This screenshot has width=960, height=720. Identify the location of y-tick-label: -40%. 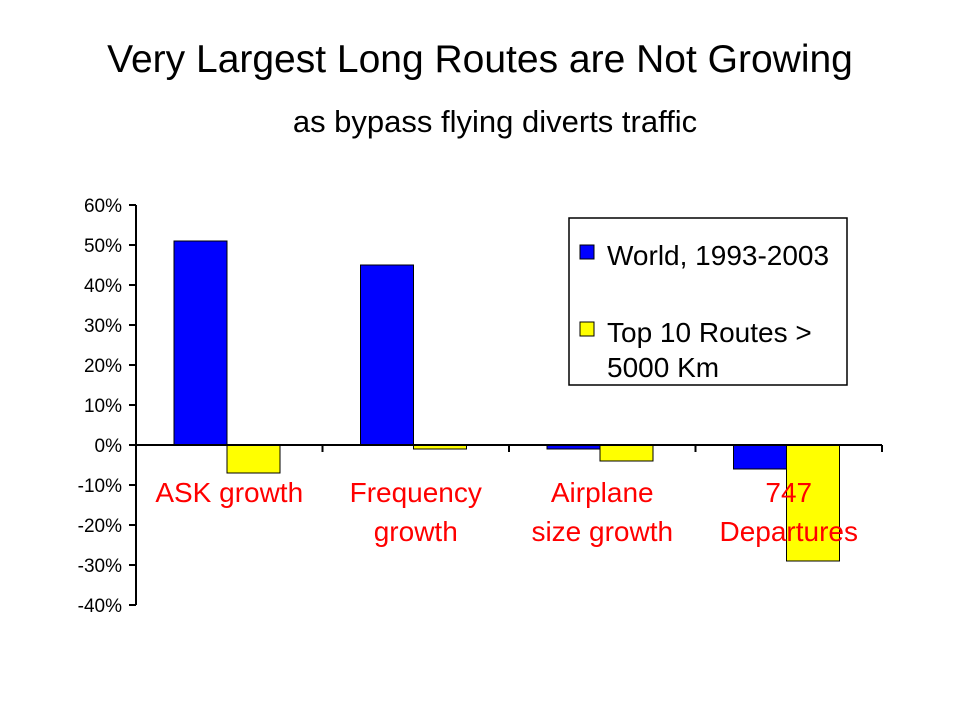
(100, 606).